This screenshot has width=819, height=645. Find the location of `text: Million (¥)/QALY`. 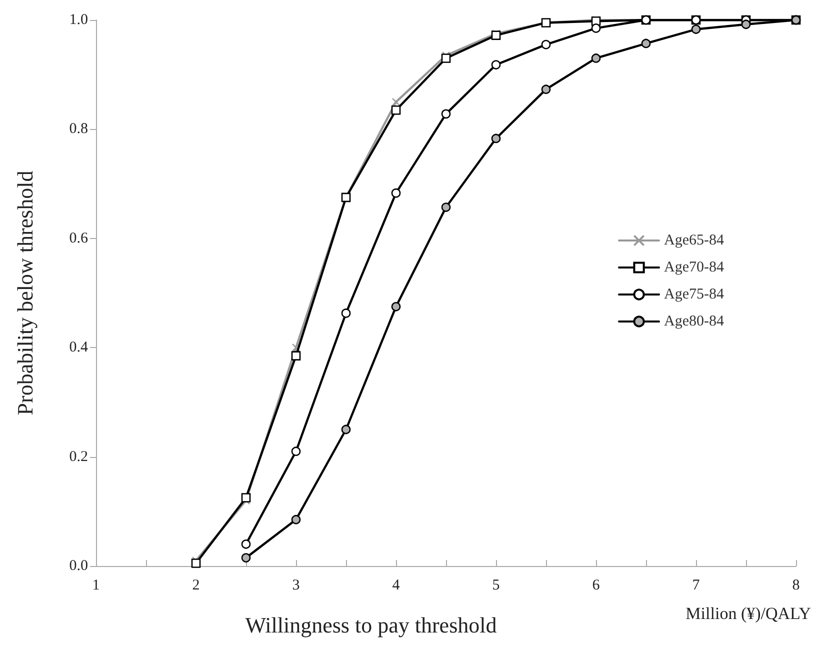

text: Million (¥)/QALY is located at coordinates (749, 613).